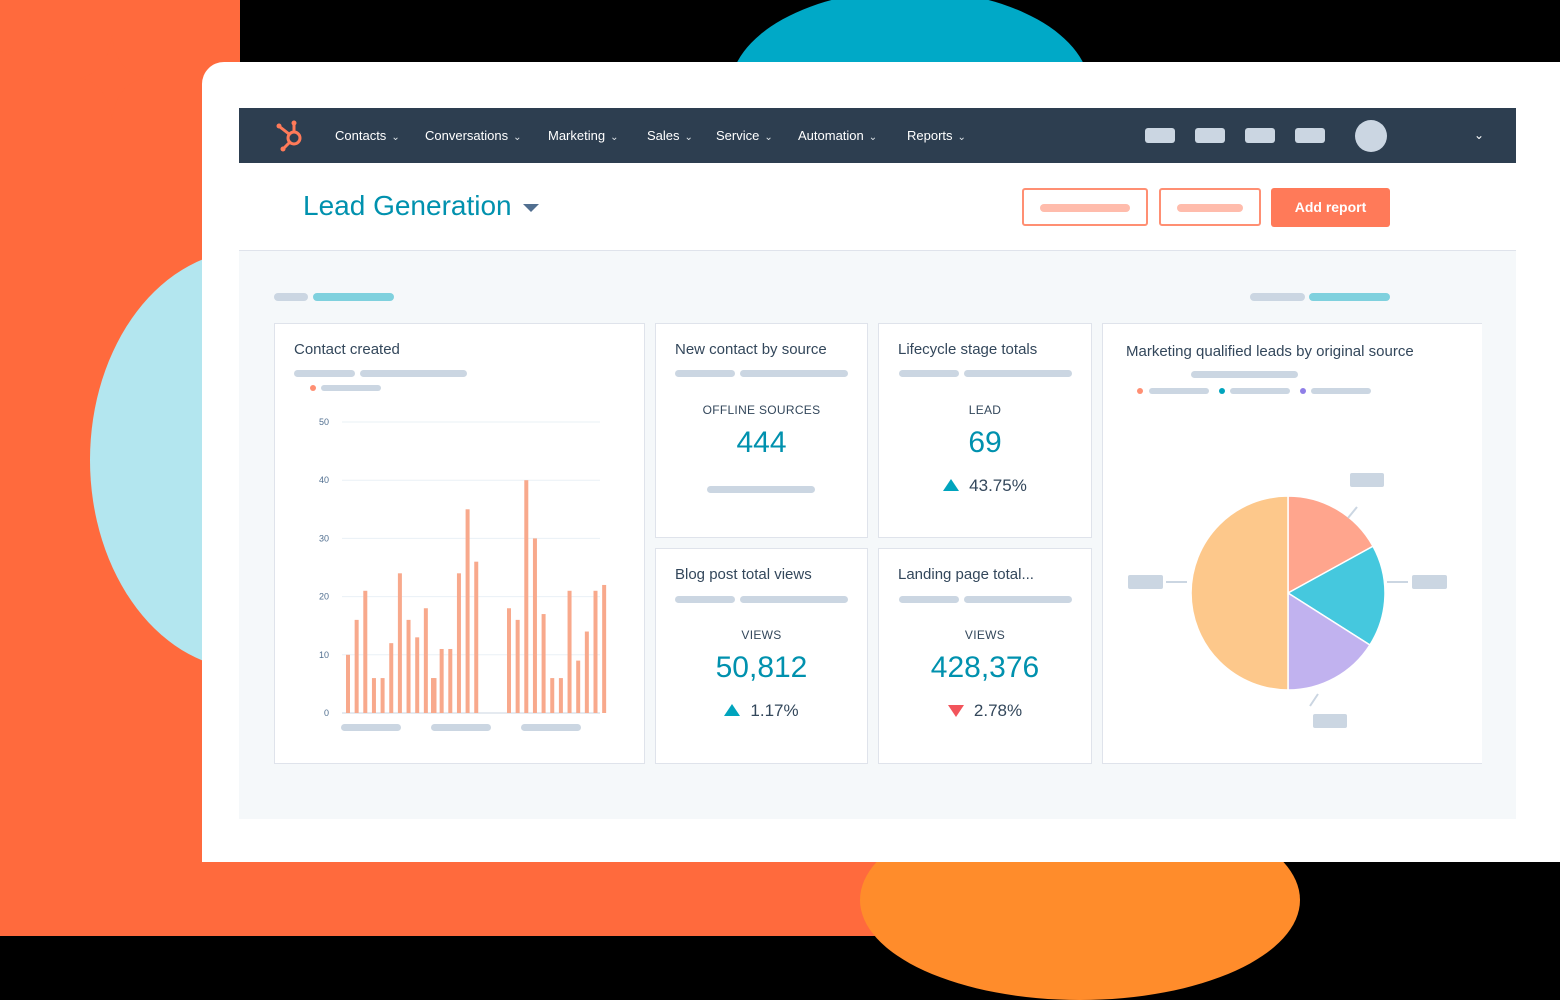 The width and height of the screenshot is (1560, 1000). Describe the element at coordinates (473, 135) in the screenshot. I see `nav-conversations: Conversations ⌄` at that location.